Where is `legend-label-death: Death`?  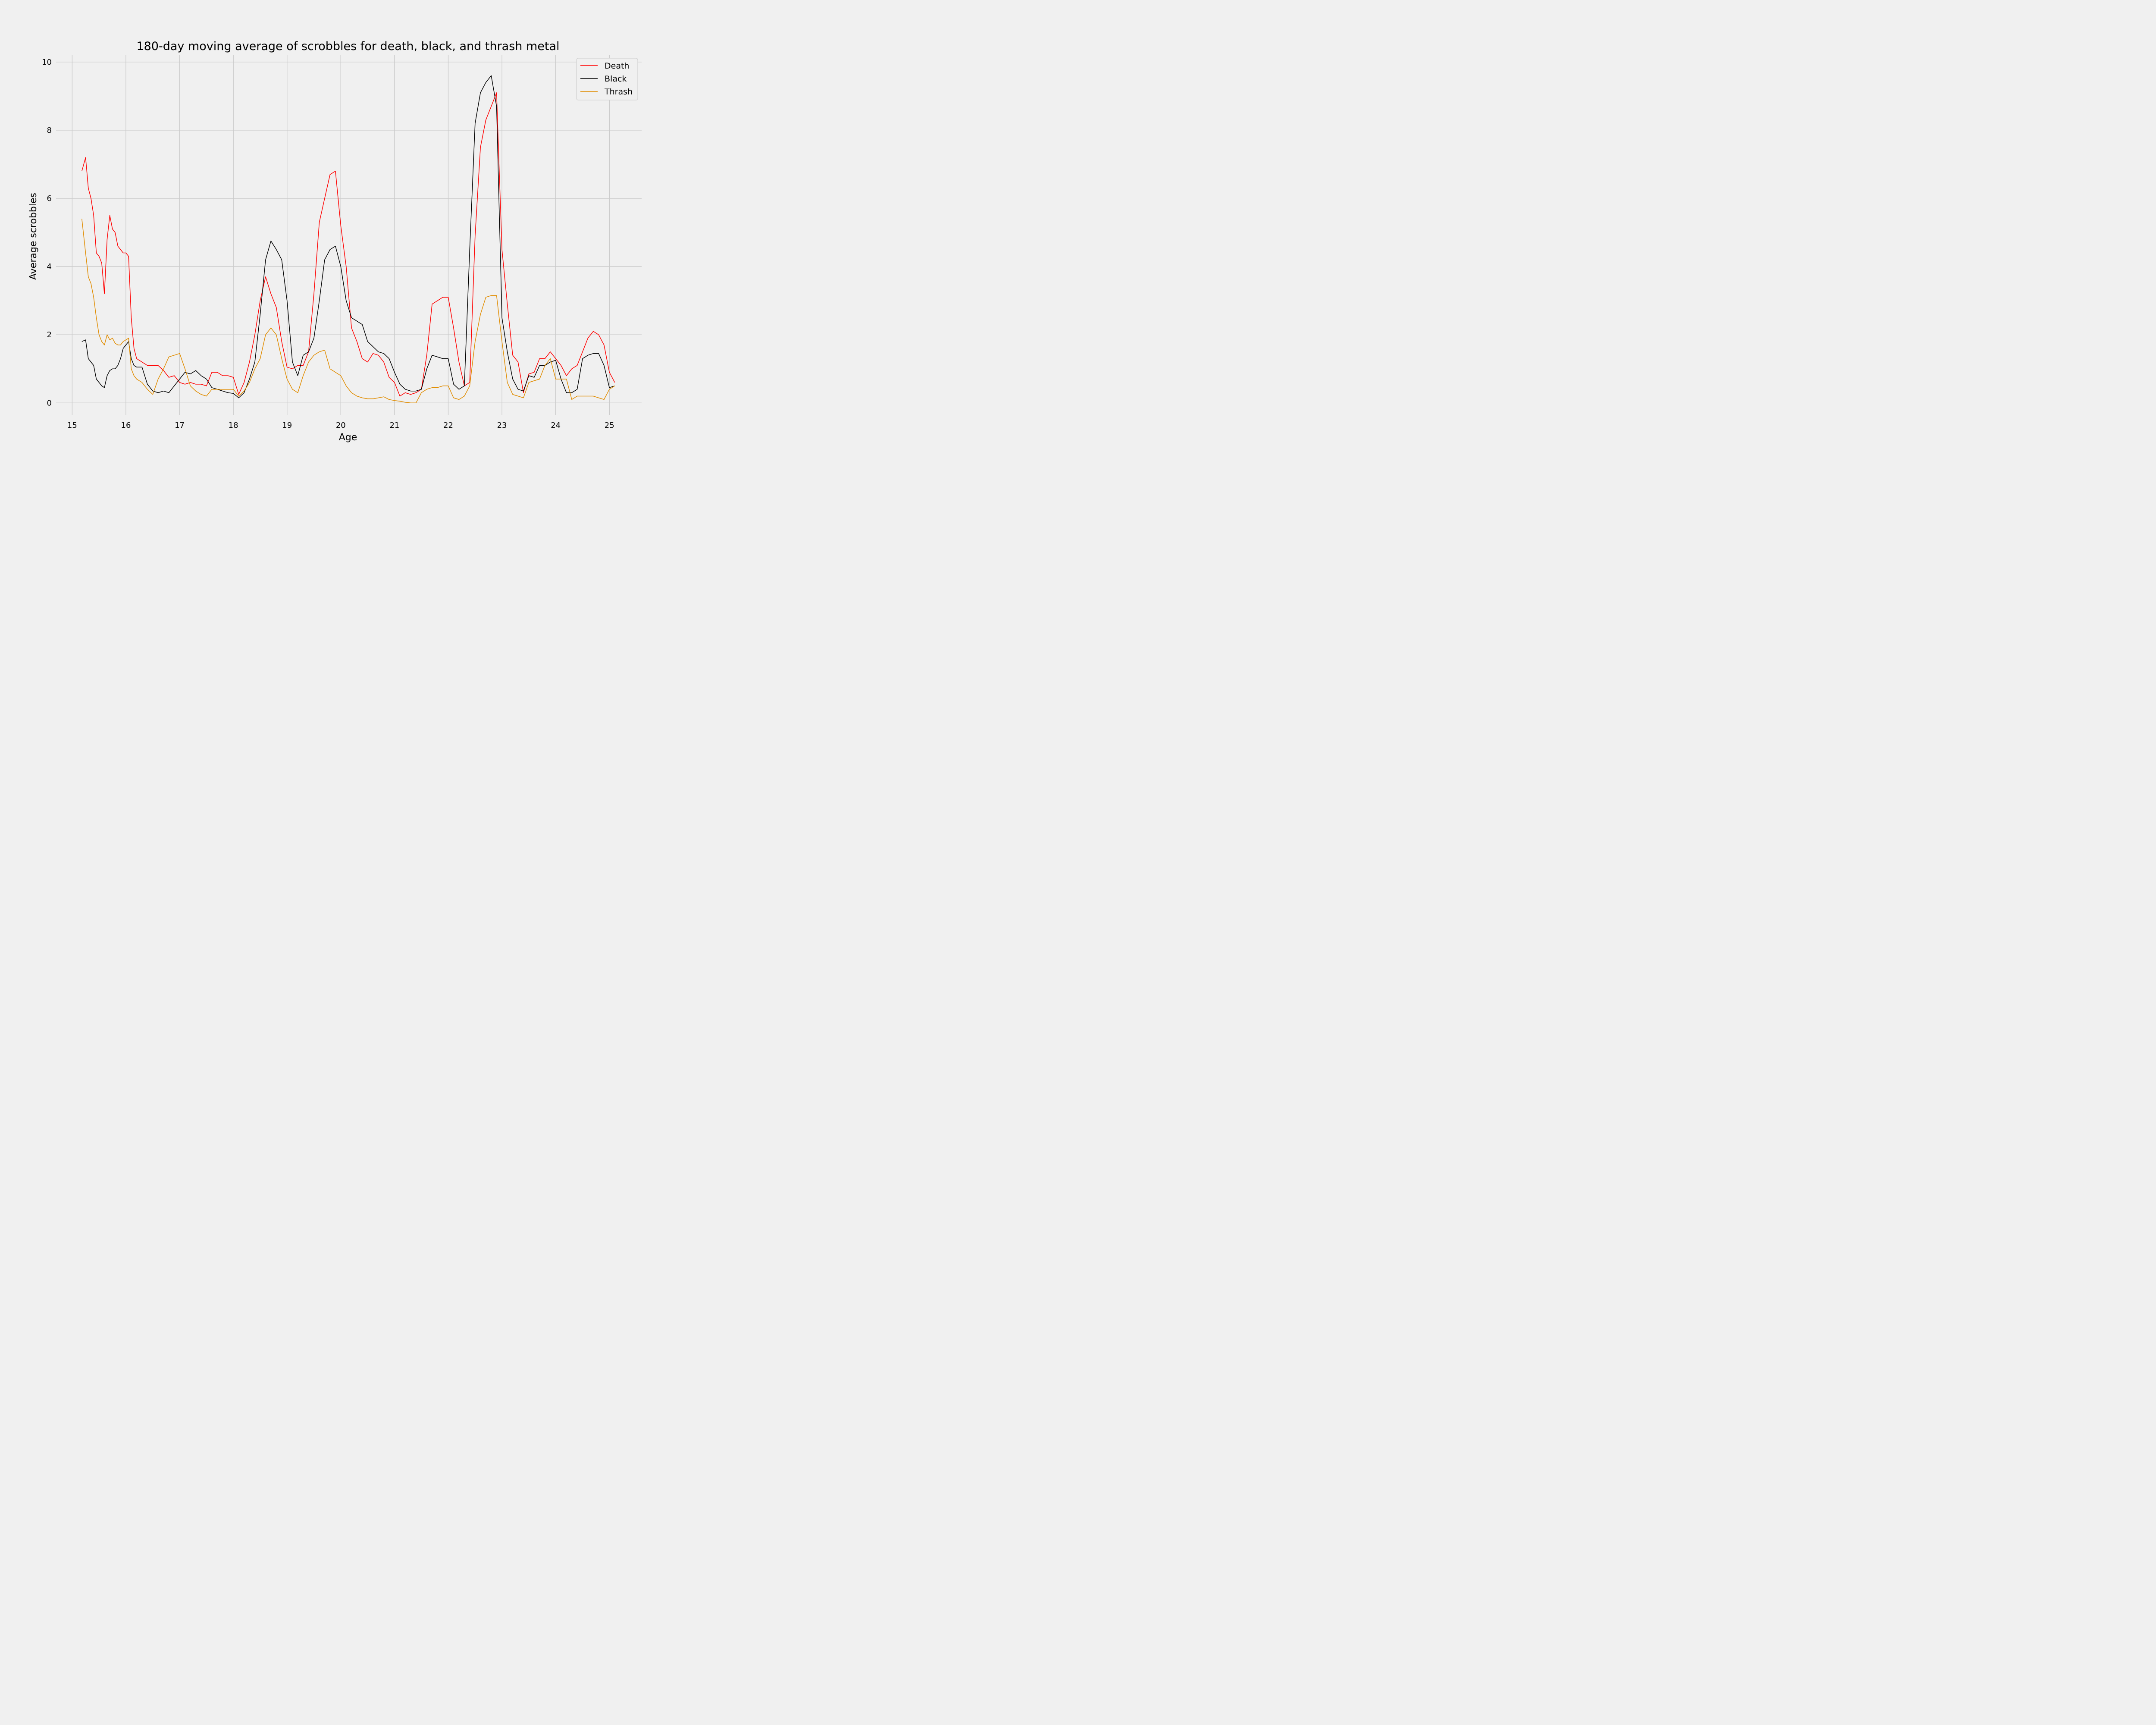
legend-label-death: Death is located at coordinates (617, 66).